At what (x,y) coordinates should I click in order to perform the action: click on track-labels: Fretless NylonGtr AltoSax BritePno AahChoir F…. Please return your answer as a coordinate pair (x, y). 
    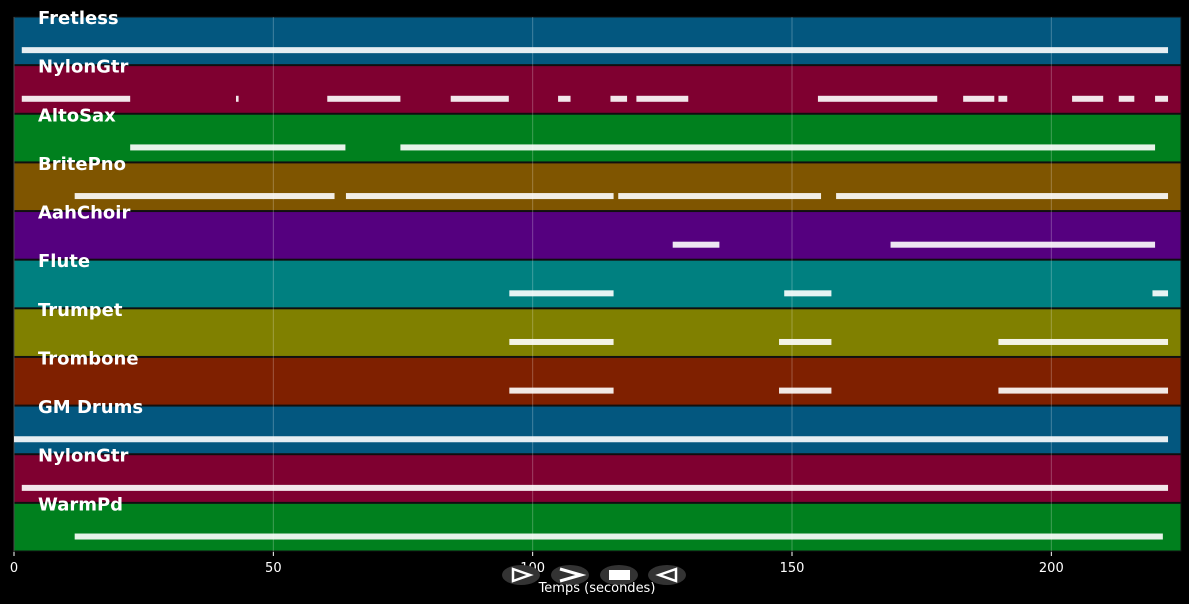
    Looking at the image, I should click on (90, 261).